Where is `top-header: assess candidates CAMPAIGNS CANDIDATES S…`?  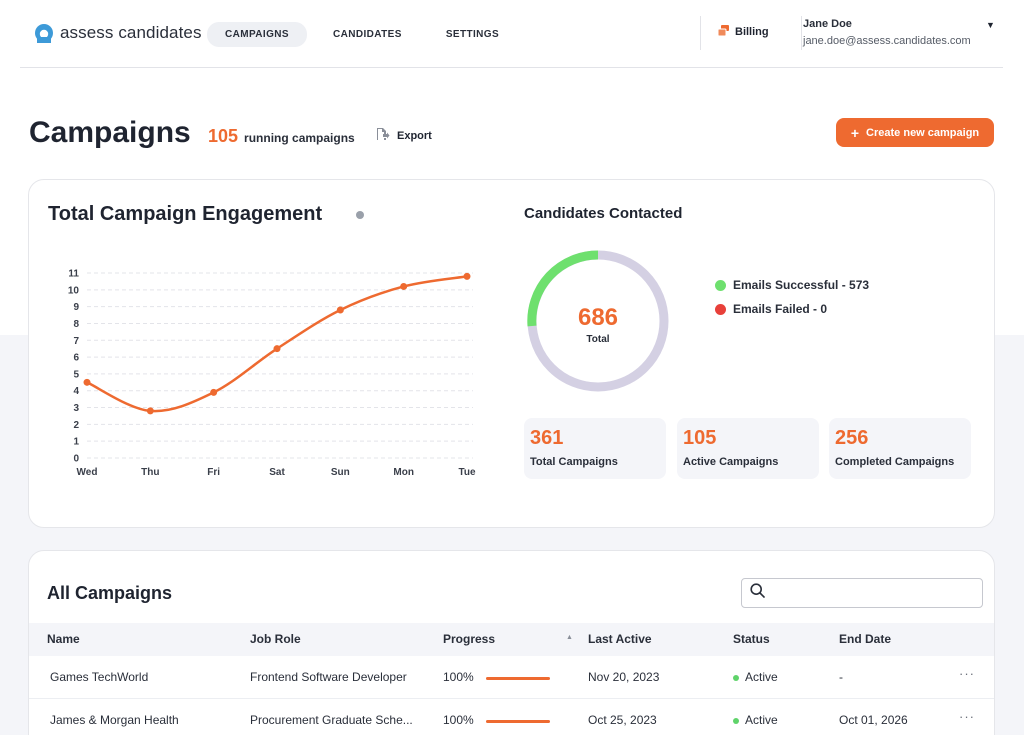 top-header: assess candidates CAMPAIGNS CANDIDATES S… is located at coordinates (511, 34).